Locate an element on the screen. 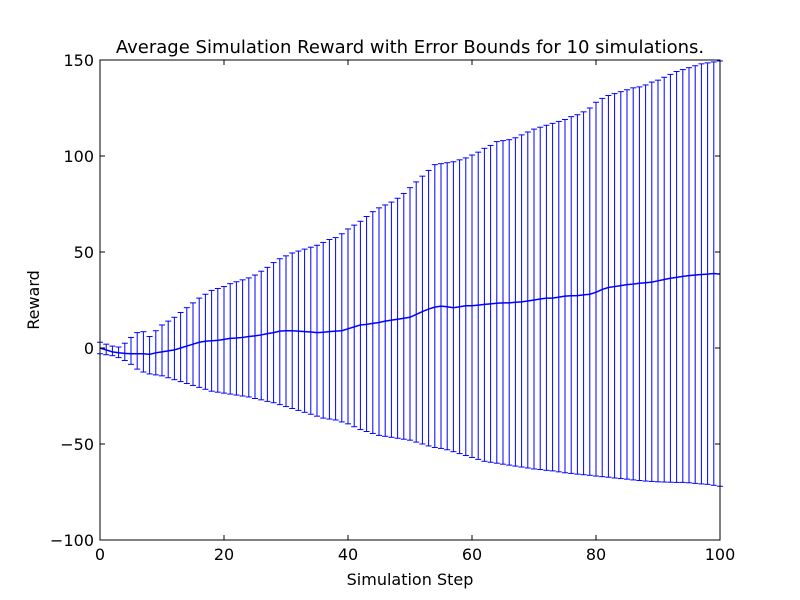  x-axis-label: Simulation Step is located at coordinates (410, 579).